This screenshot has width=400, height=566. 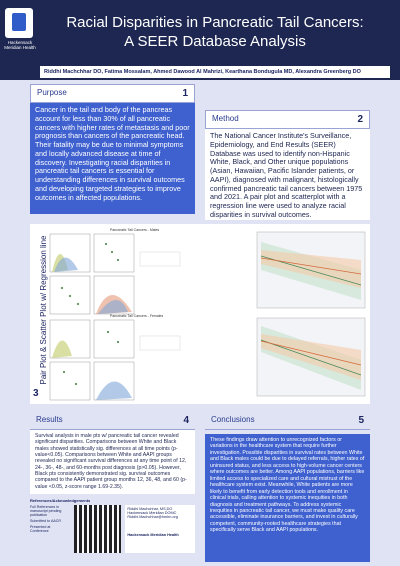 What do you see at coordinates (135, 230) in the screenshot?
I see `panel-title: Pancreatic Tail Cancers - Males` at bounding box center [135, 230].